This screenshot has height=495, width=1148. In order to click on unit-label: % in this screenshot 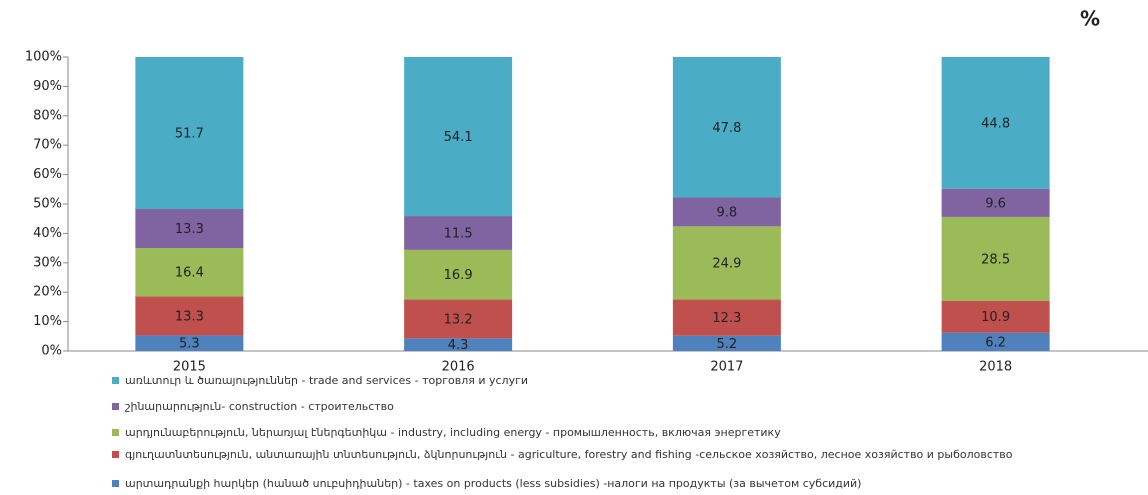, I will do `click(1090, 19)`.